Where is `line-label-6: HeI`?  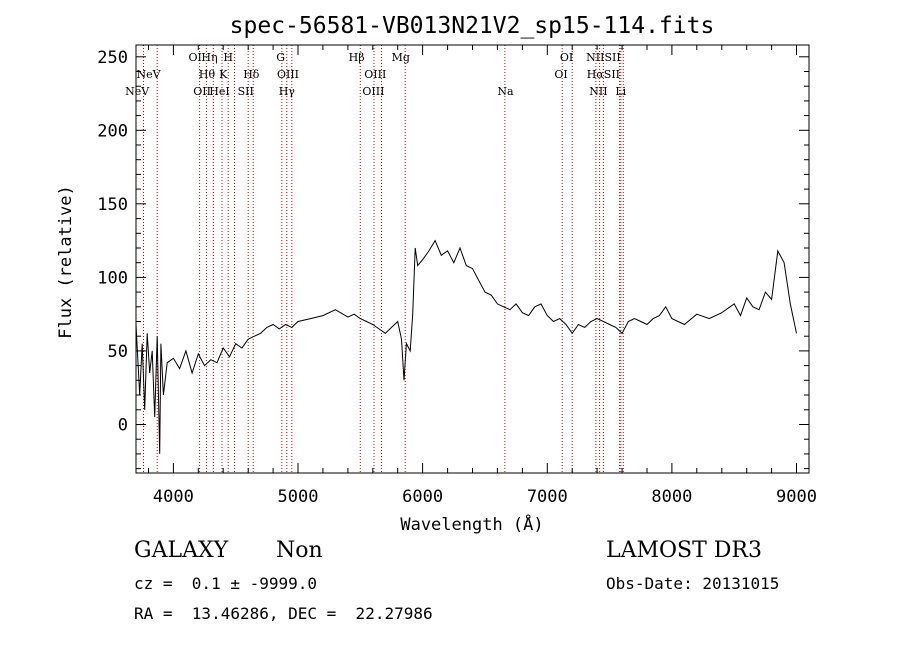
line-label-6: HeI is located at coordinates (219, 91).